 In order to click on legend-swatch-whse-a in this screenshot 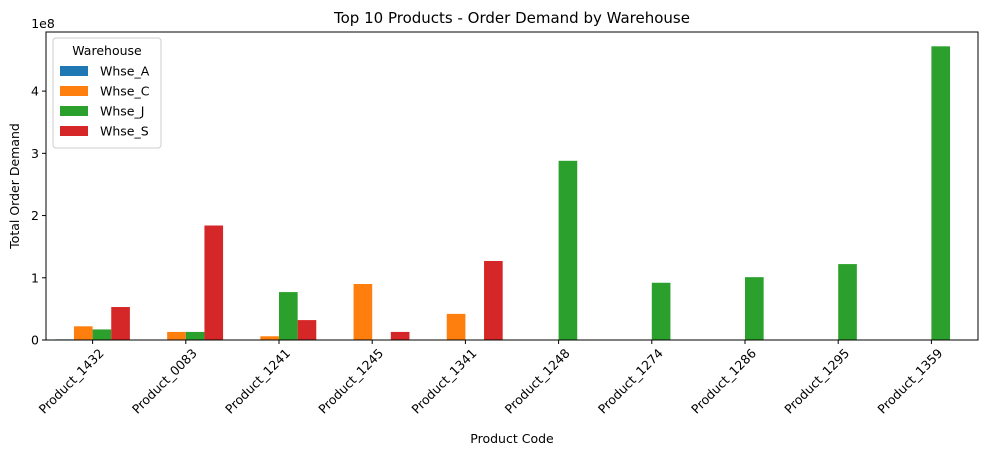, I will do `click(74, 71)`.